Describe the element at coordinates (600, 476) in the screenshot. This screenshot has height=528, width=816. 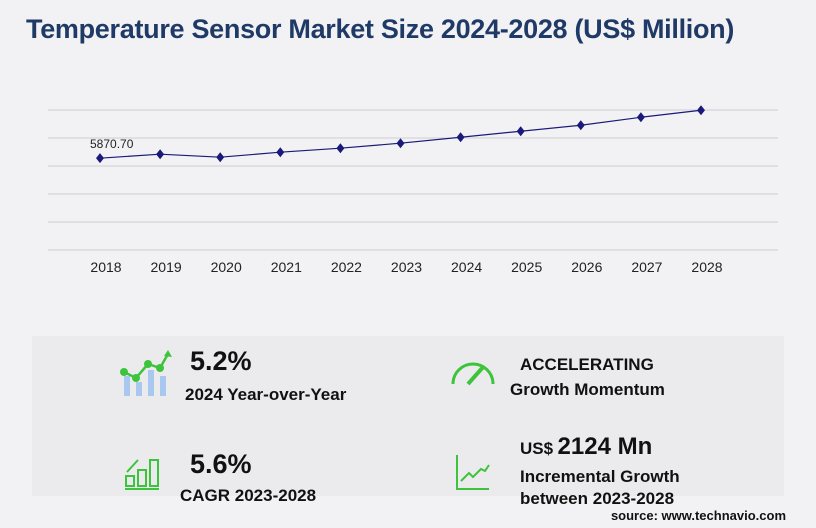
I see `incr-label-1: Incremental Growth` at that location.